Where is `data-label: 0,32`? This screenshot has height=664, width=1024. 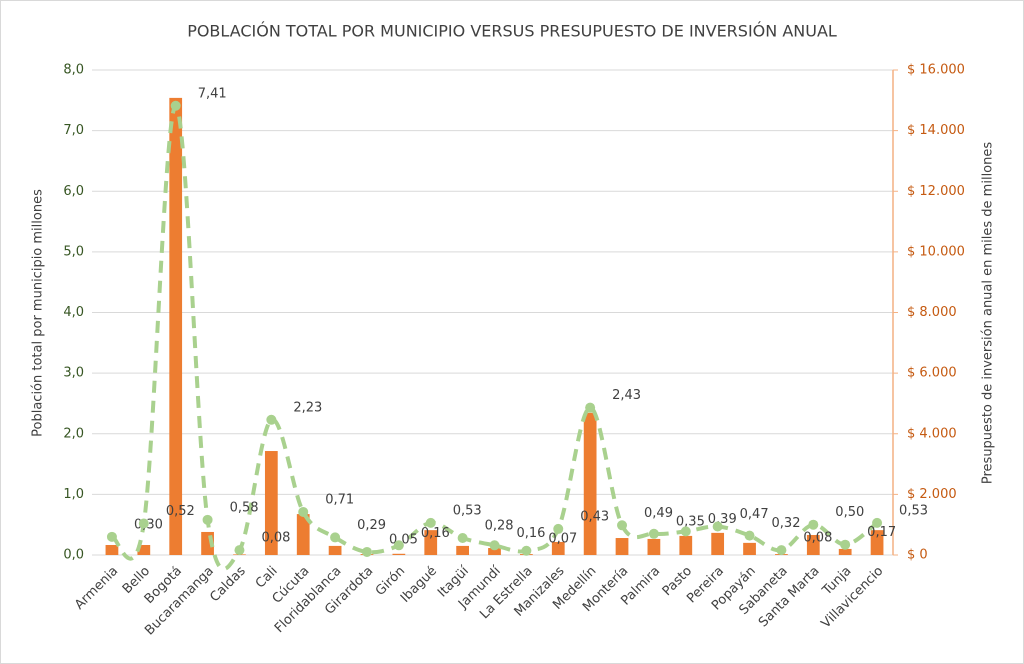 data-label: 0,32 is located at coordinates (786, 523).